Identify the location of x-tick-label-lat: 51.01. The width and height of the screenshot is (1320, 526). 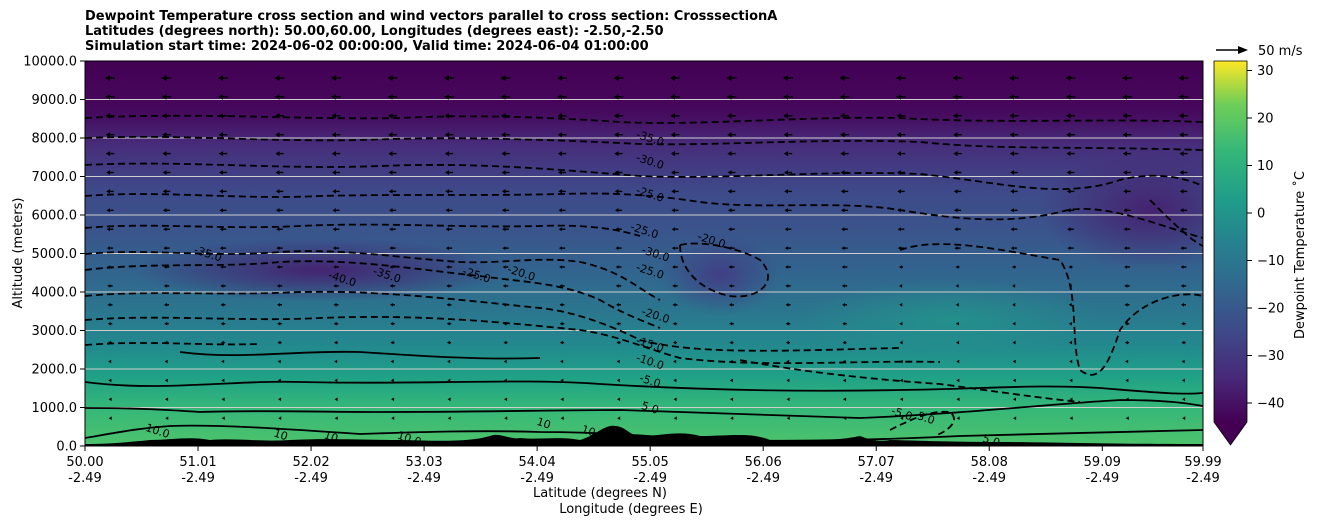
(197, 462).